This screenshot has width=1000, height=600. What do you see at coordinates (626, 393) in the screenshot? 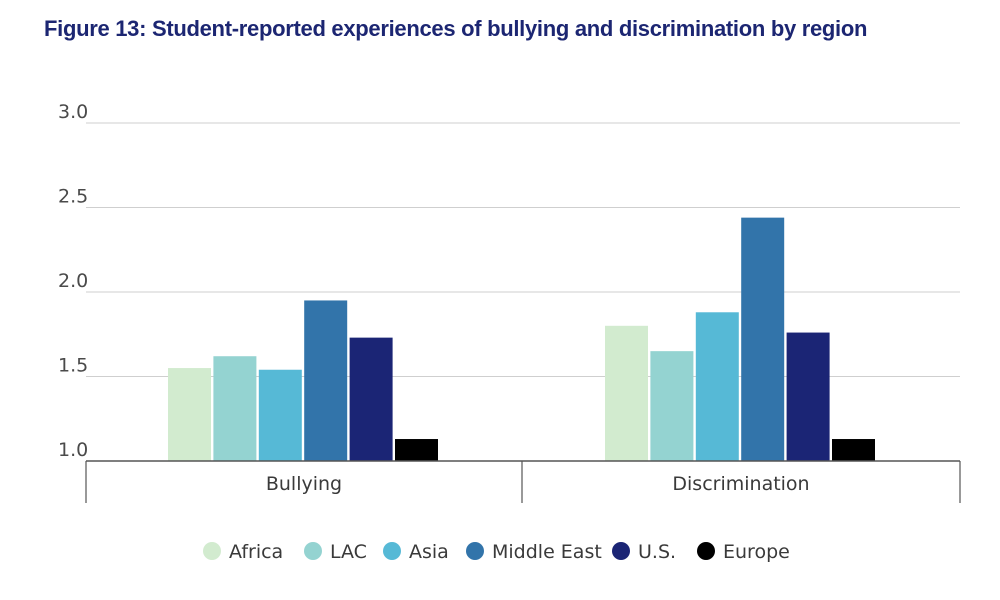
I see `bar-africa-discrimination` at bounding box center [626, 393].